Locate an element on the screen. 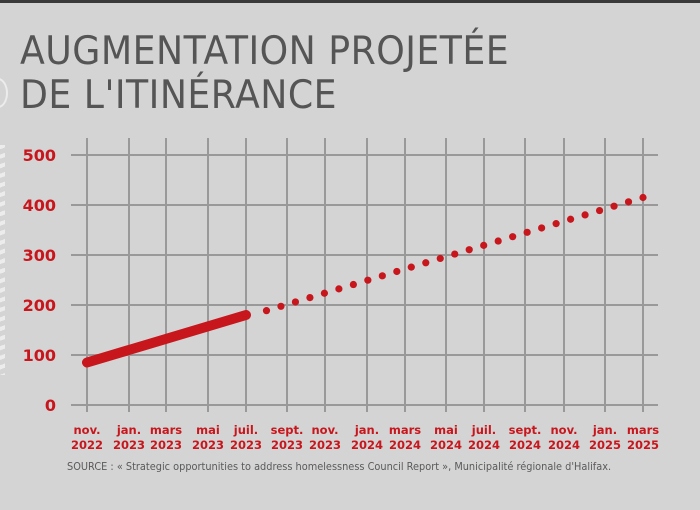 The image size is (700, 510). y-axis: 0 100 200 300 400 500 is located at coordinates (39, 280).